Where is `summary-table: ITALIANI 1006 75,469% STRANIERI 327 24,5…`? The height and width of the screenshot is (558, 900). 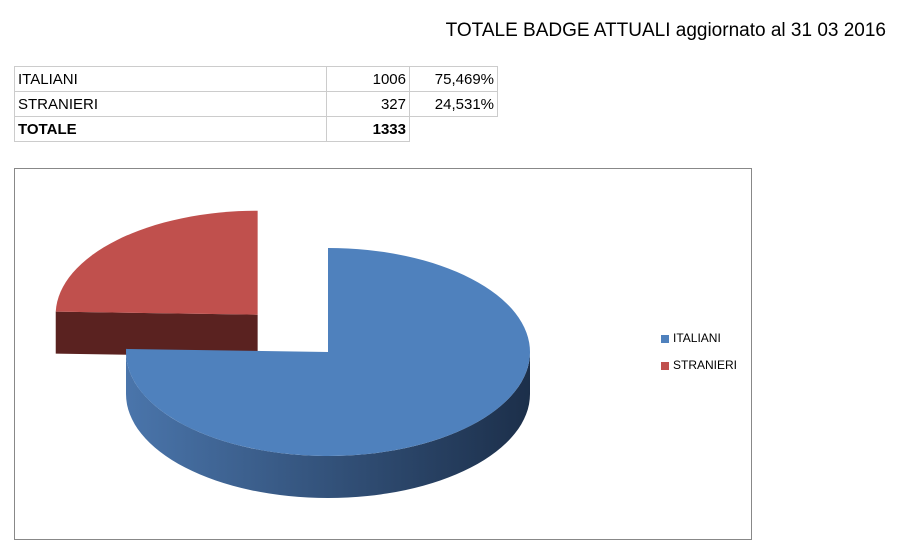 summary-table: ITALIANI 1006 75,469% STRANIERI 327 24,5… is located at coordinates (256, 104).